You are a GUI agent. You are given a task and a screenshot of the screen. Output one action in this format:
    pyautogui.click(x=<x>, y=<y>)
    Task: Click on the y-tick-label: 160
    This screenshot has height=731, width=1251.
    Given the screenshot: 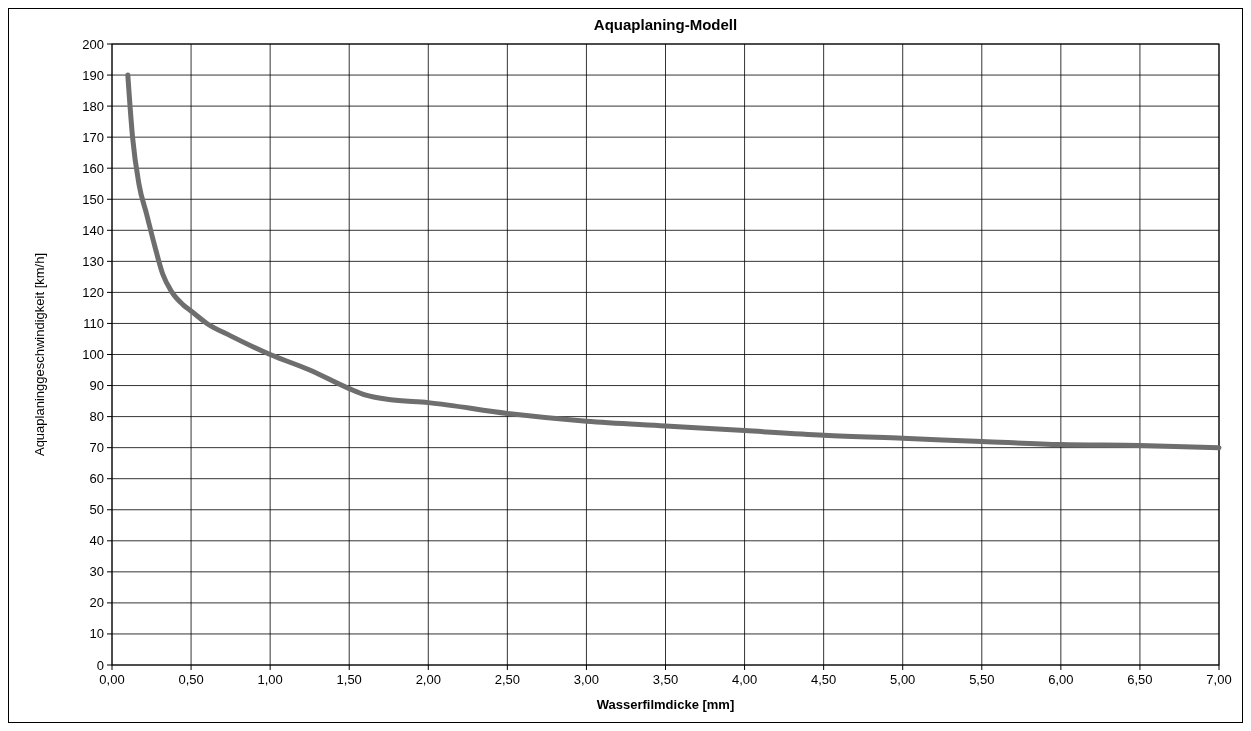 What is the action you would take?
    pyautogui.click(x=93, y=168)
    